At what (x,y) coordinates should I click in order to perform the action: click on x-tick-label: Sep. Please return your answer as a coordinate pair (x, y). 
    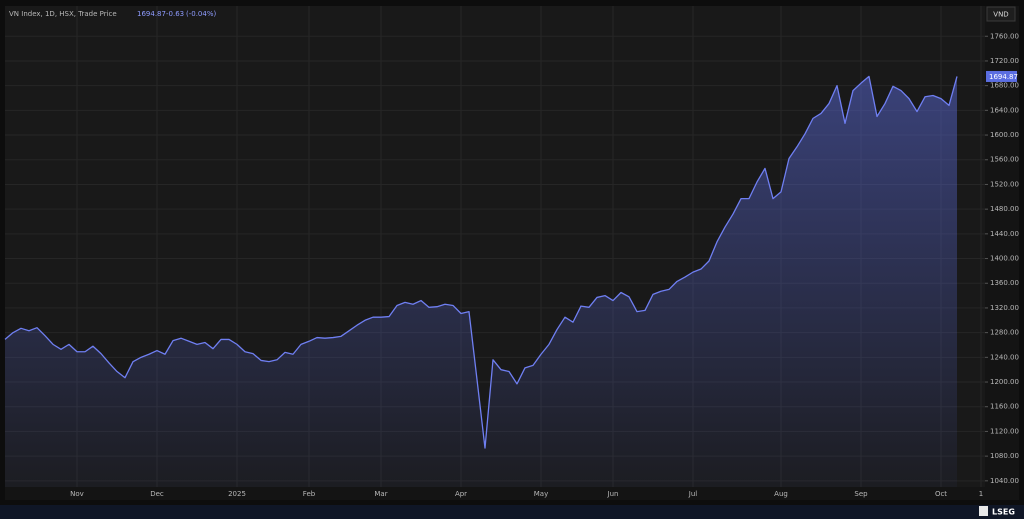
    Looking at the image, I should click on (861, 494).